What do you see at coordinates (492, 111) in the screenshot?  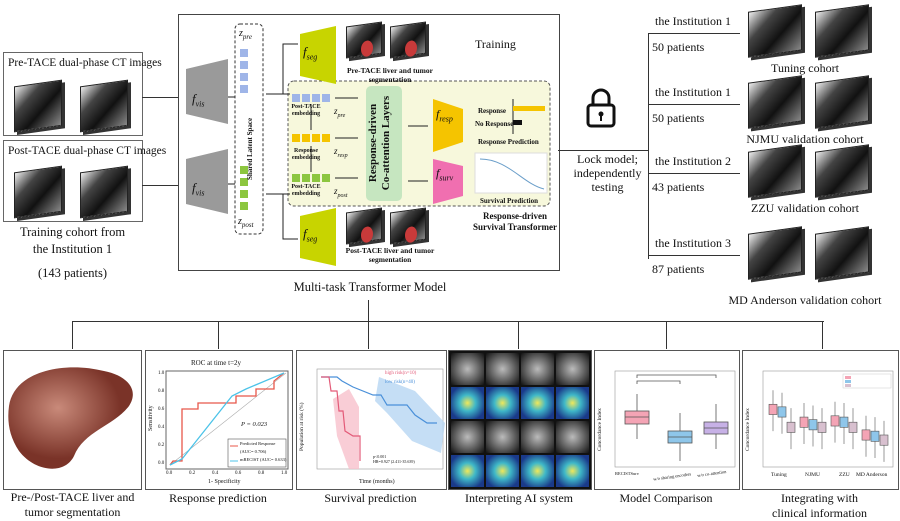 I see `response-label: Response` at bounding box center [492, 111].